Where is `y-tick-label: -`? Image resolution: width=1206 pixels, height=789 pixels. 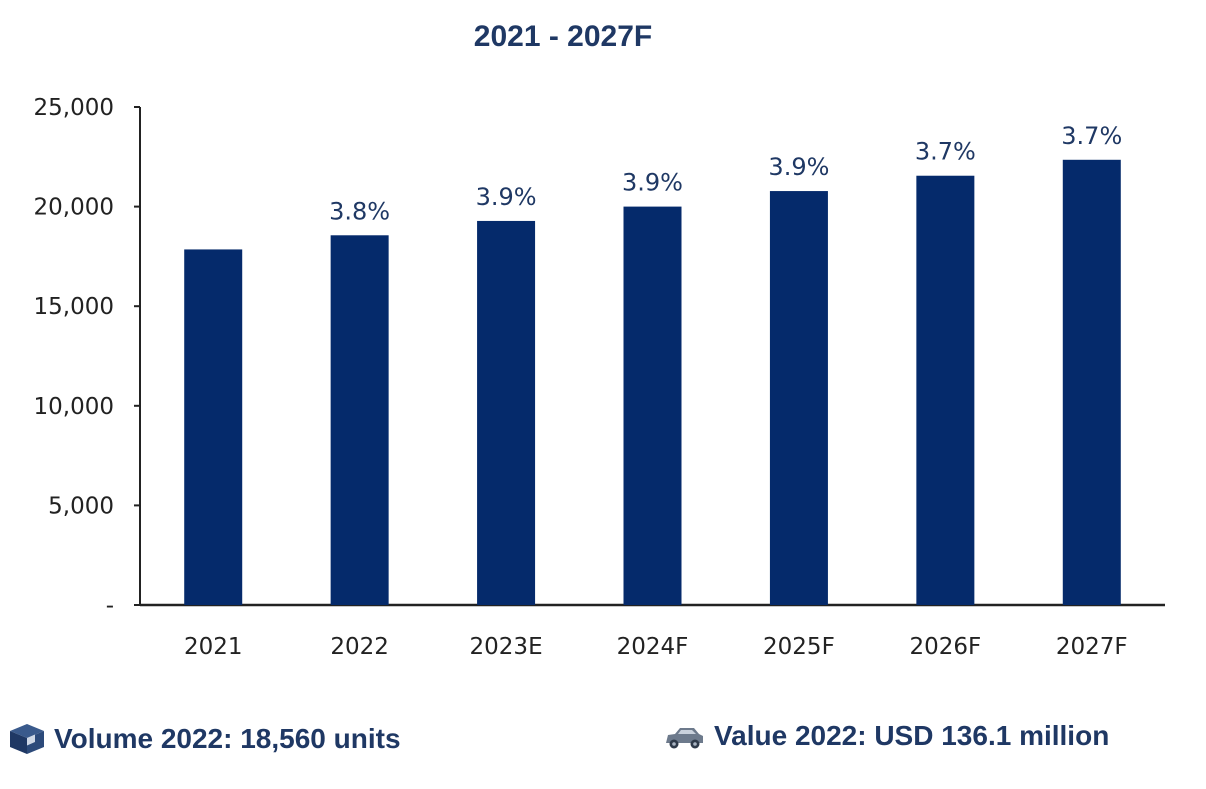
y-tick-label: - is located at coordinates (110, 606).